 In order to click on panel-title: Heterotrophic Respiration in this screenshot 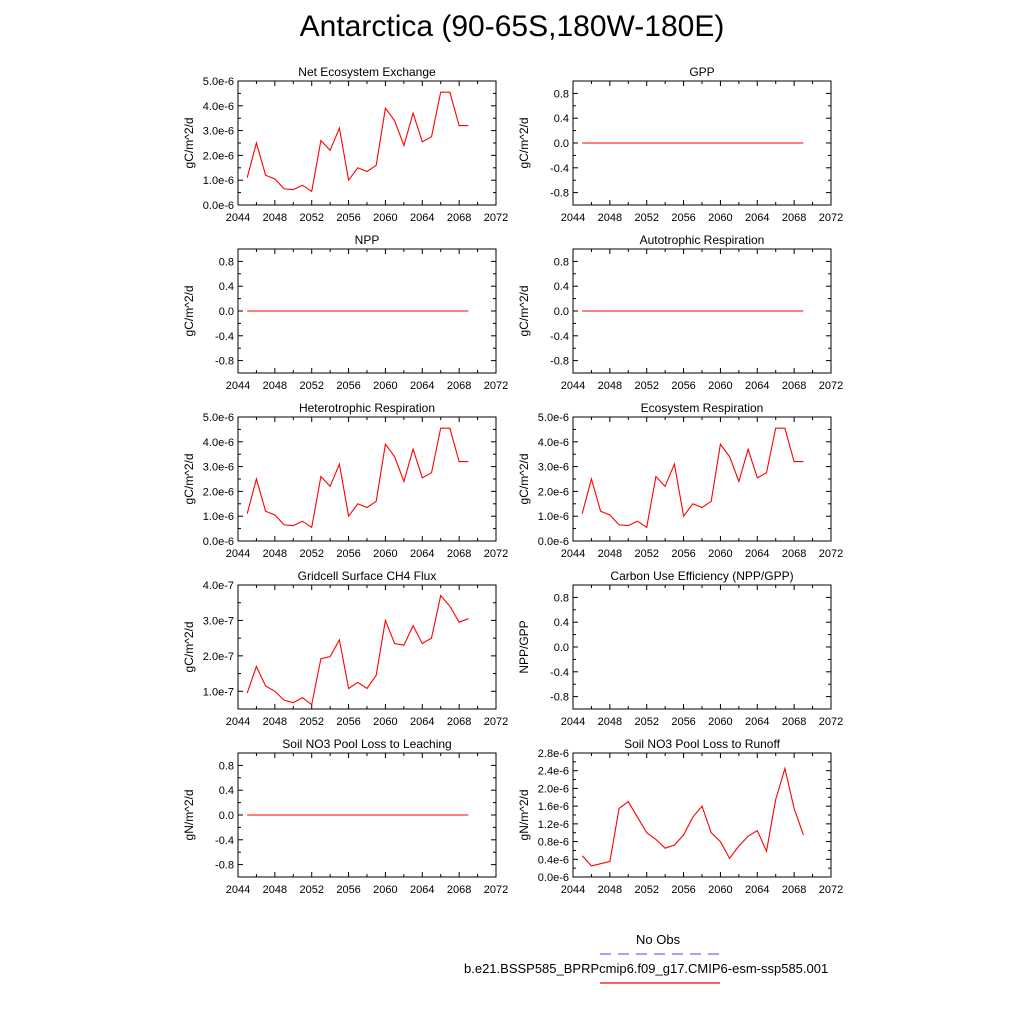, I will do `click(367, 408)`.